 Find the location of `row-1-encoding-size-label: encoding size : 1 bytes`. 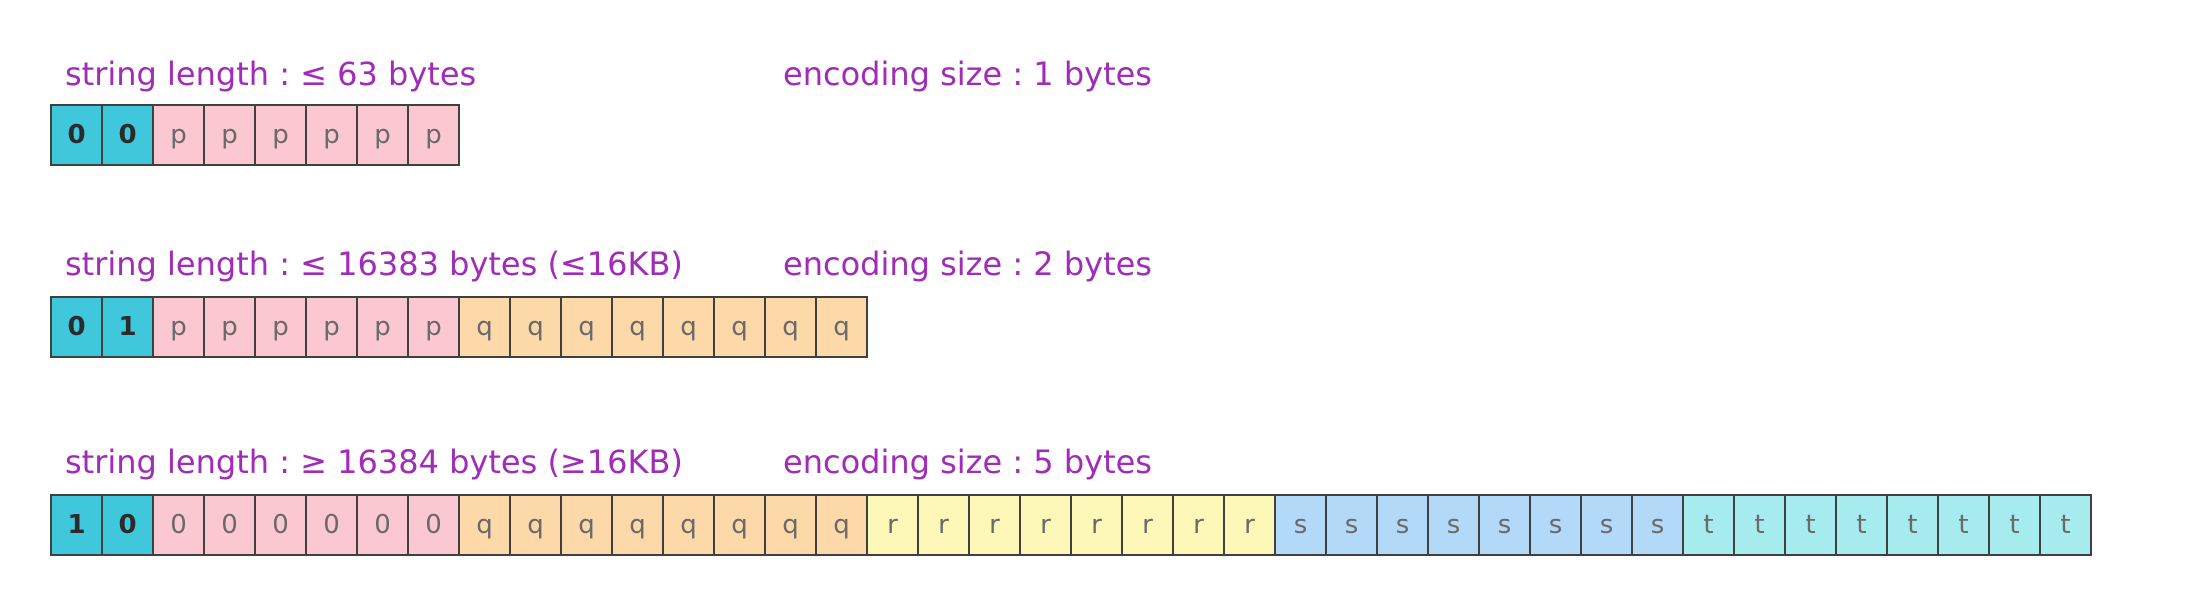

row-1-encoding-size-label: encoding size : 1 bytes is located at coordinates (967, 74).